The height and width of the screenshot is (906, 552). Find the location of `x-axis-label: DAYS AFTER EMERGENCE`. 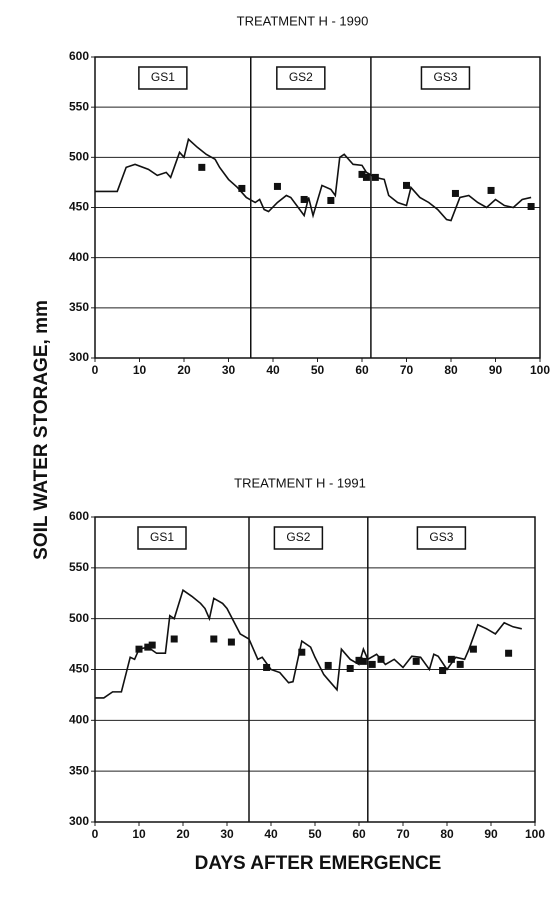

x-axis-label: DAYS AFTER EMERGENCE is located at coordinates (318, 863).